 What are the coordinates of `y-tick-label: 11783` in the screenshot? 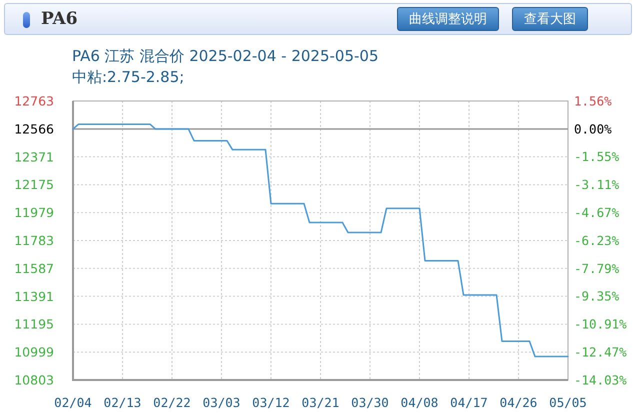 It's located at (34, 240).